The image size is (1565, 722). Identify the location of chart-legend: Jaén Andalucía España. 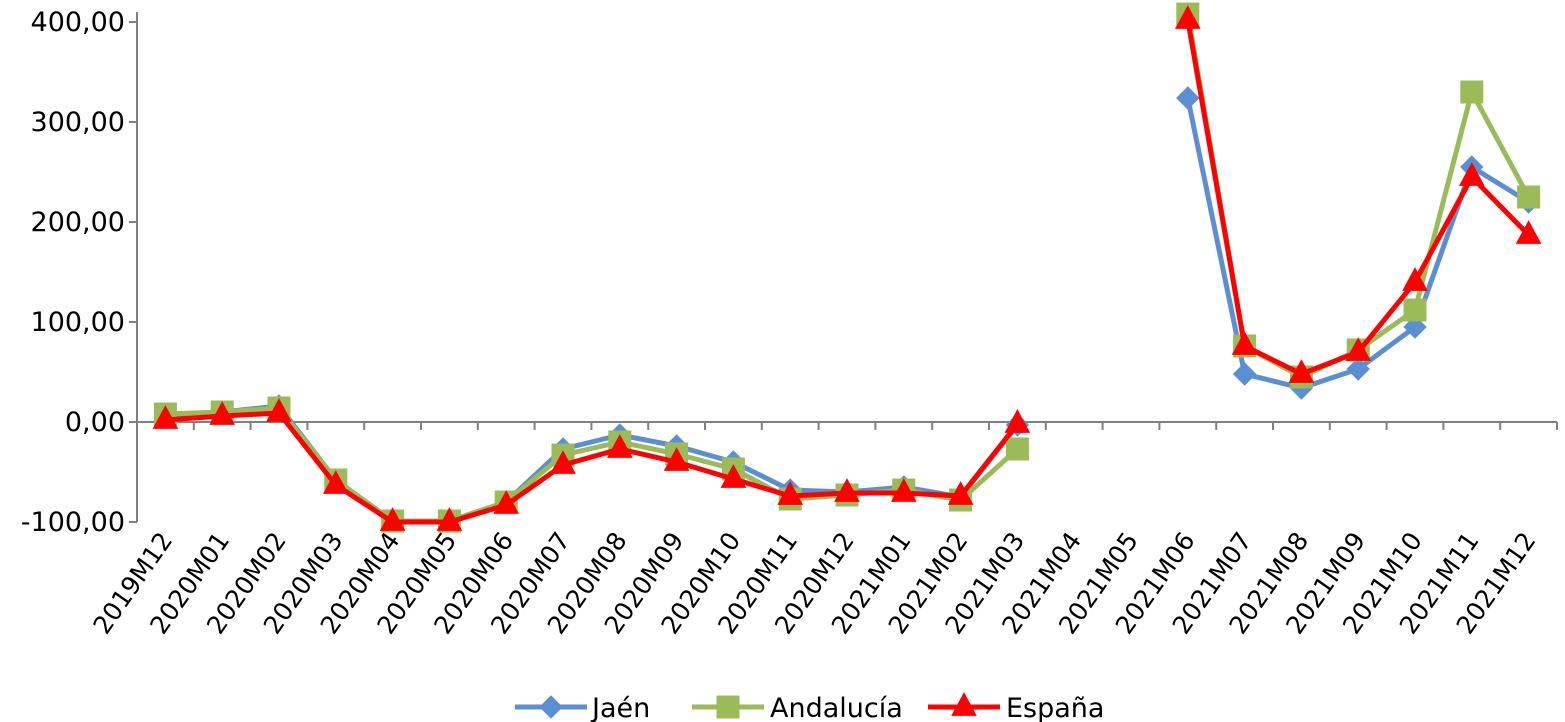
(809, 707).